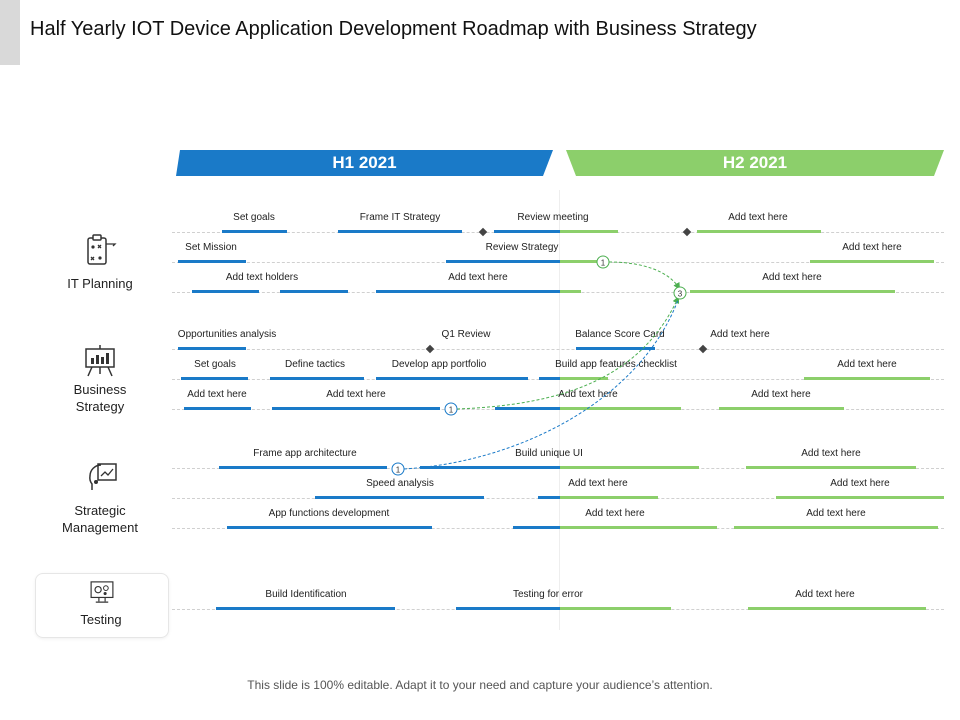 This screenshot has height=720, width=960. Describe the element at coordinates (616, 364) in the screenshot. I see `task-label: Build app features checklist` at that location.